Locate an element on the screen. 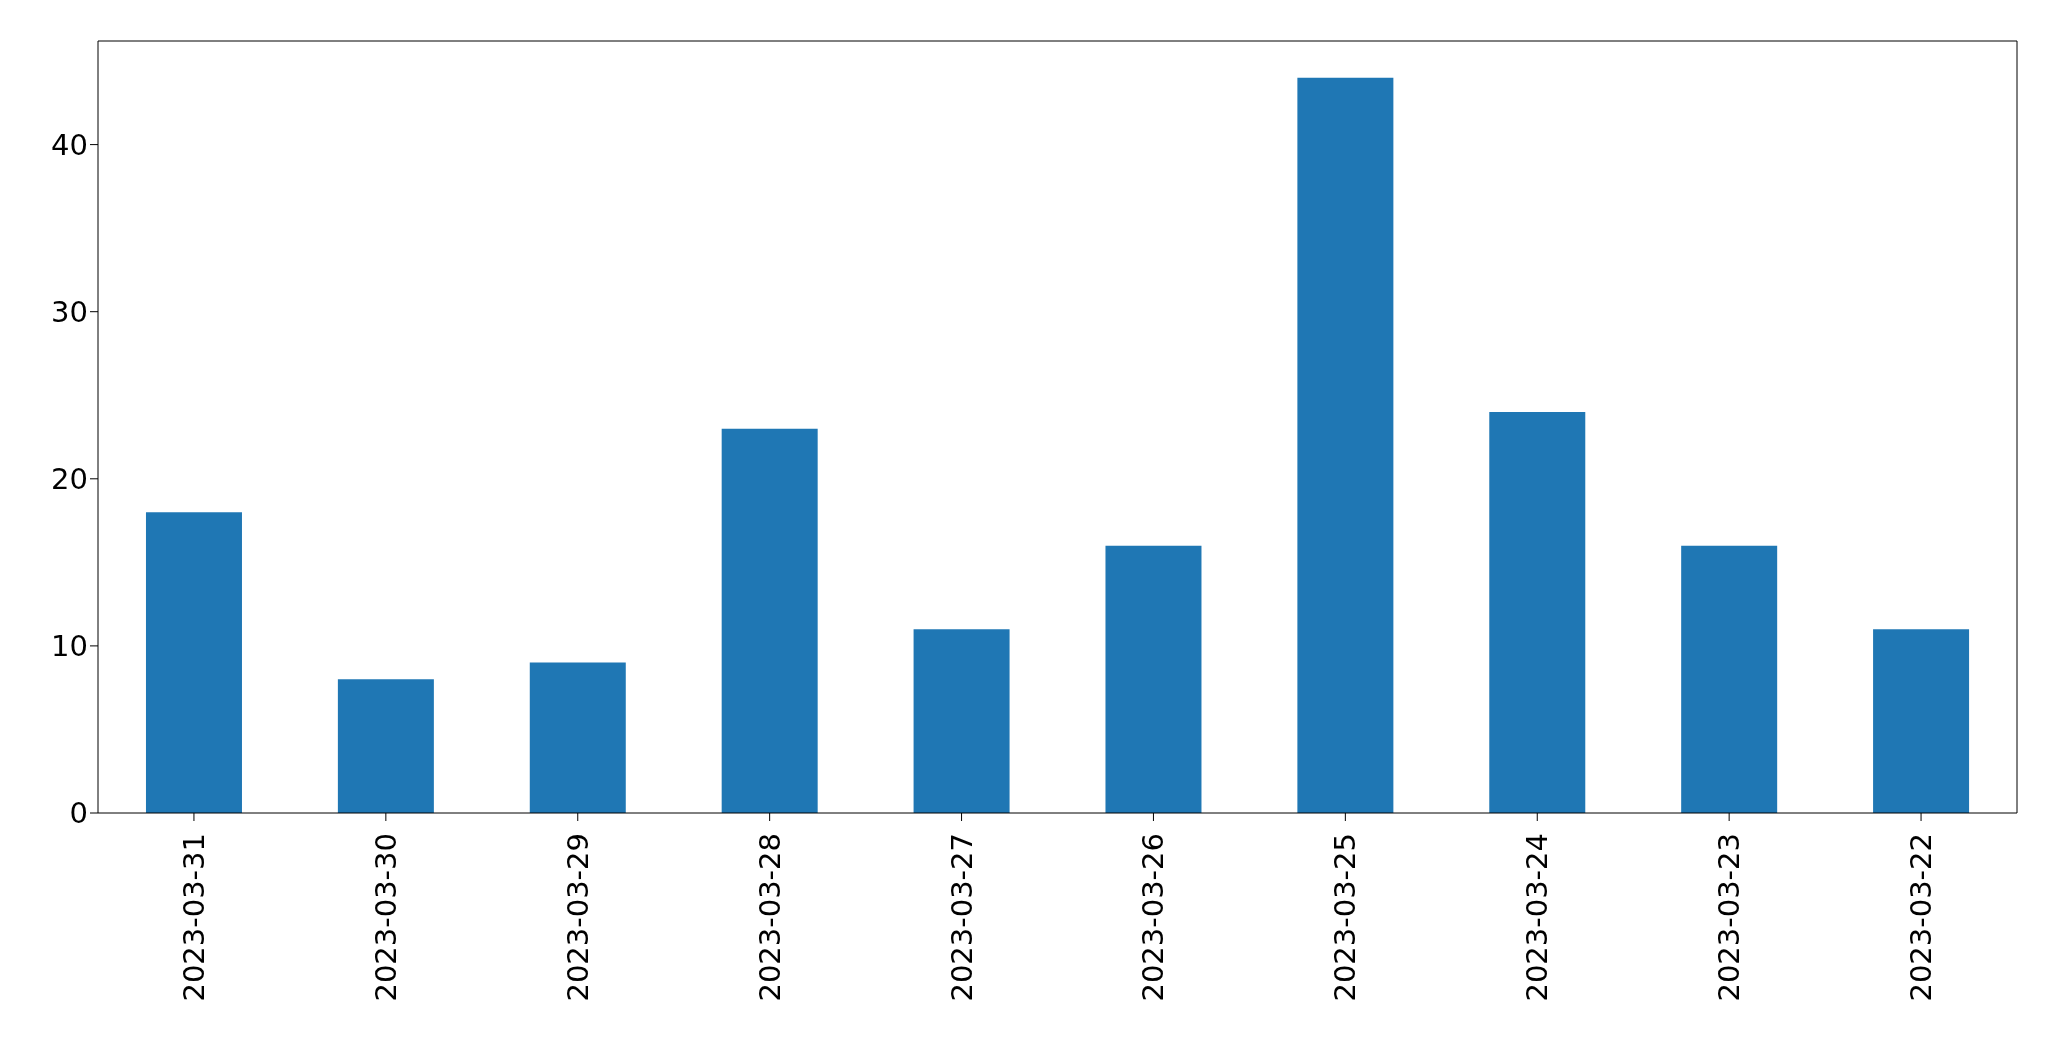  y-tick-label: 0 is located at coordinates (78, 813).